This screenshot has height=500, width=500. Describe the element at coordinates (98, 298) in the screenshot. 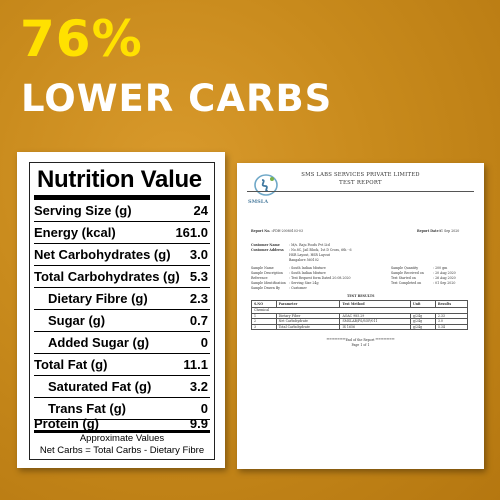

I see `row-label: Dietary Fibre (g)` at that location.